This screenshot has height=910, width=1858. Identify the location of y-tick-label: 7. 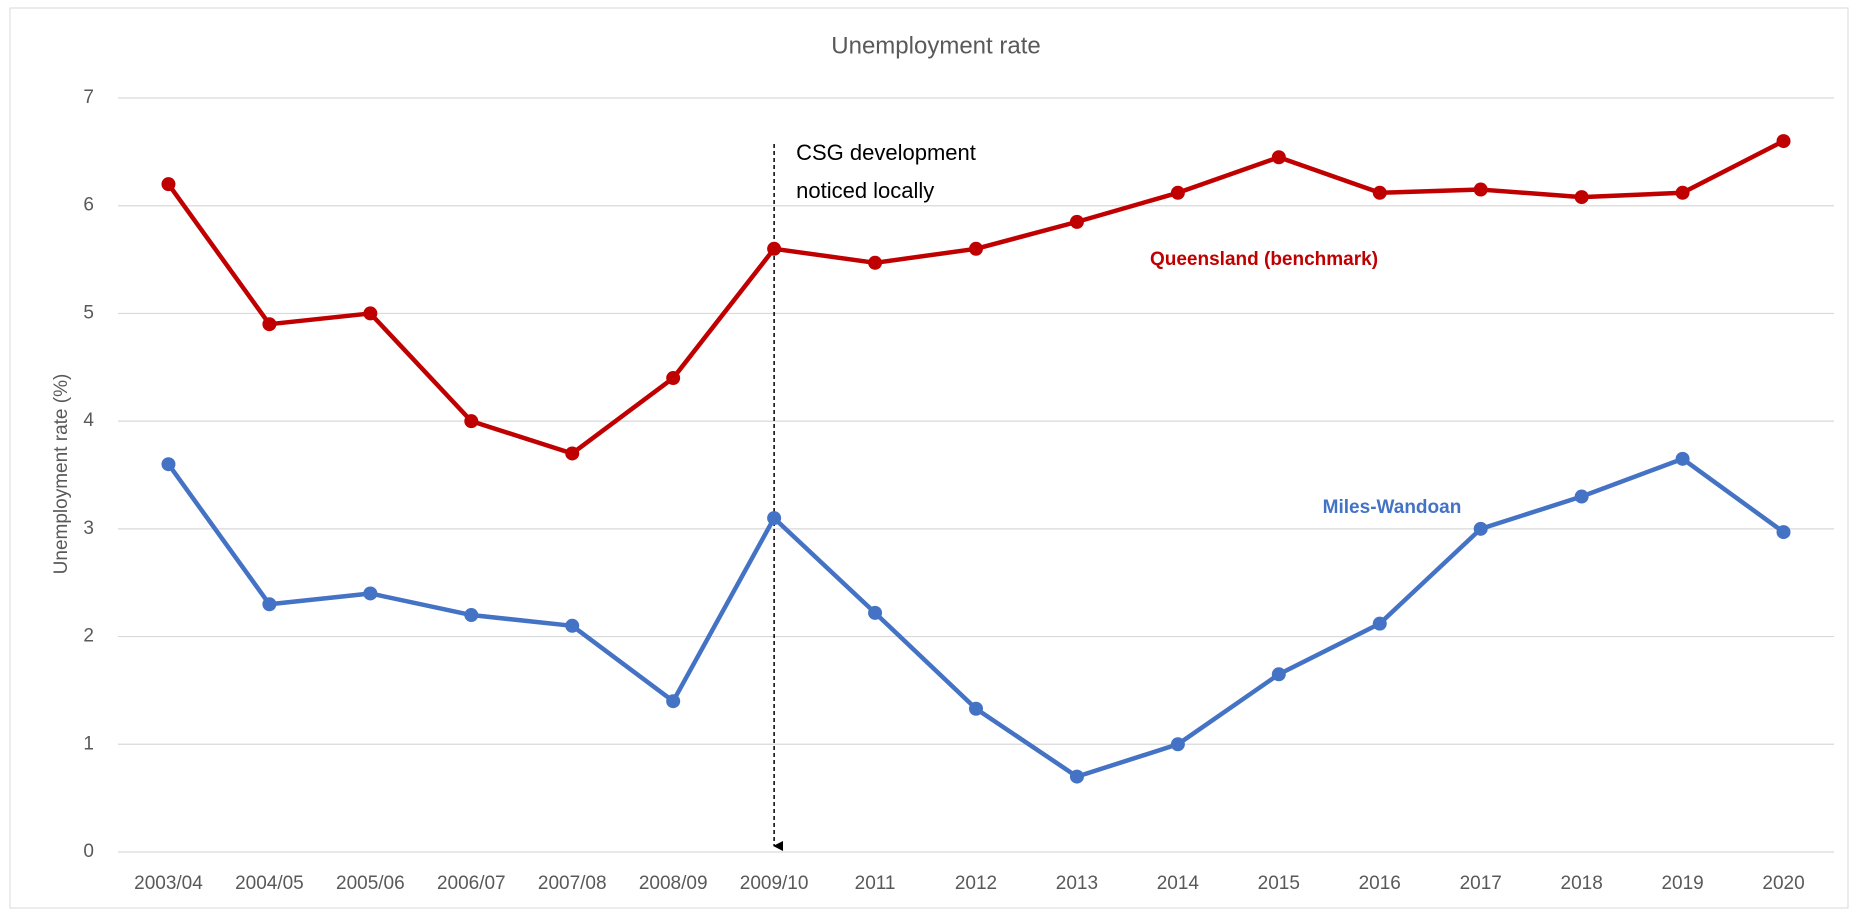
(88, 97).